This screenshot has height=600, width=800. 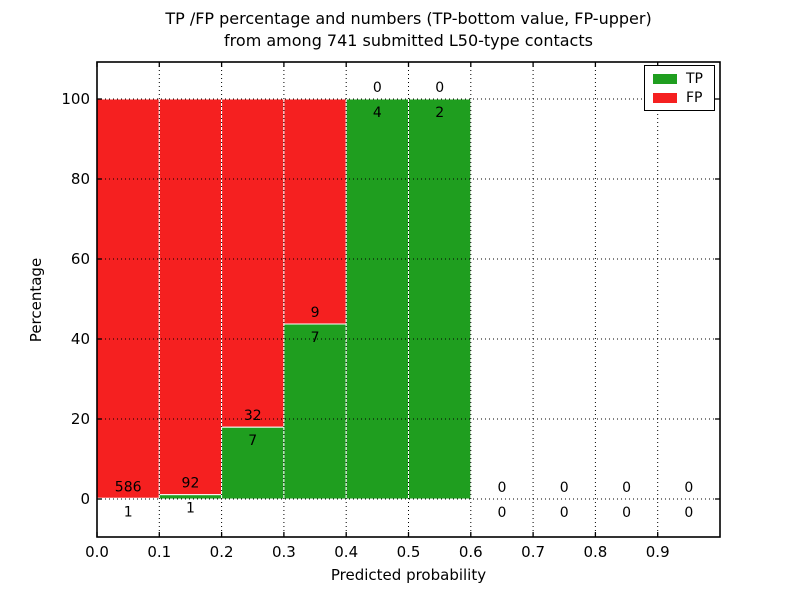 What do you see at coordinates (284, 552) in the screenshot?
I see `x-tick-label: 0.3` at bounding box center [284, 552].